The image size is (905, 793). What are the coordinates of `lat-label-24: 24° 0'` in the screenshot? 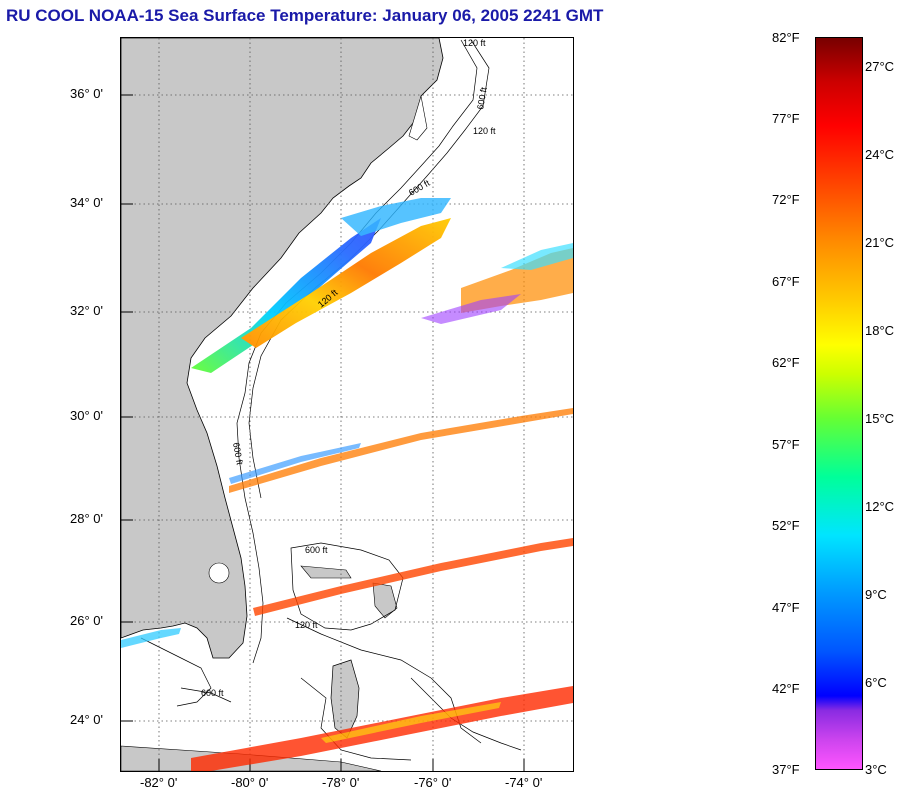 It's located at (86, 719).